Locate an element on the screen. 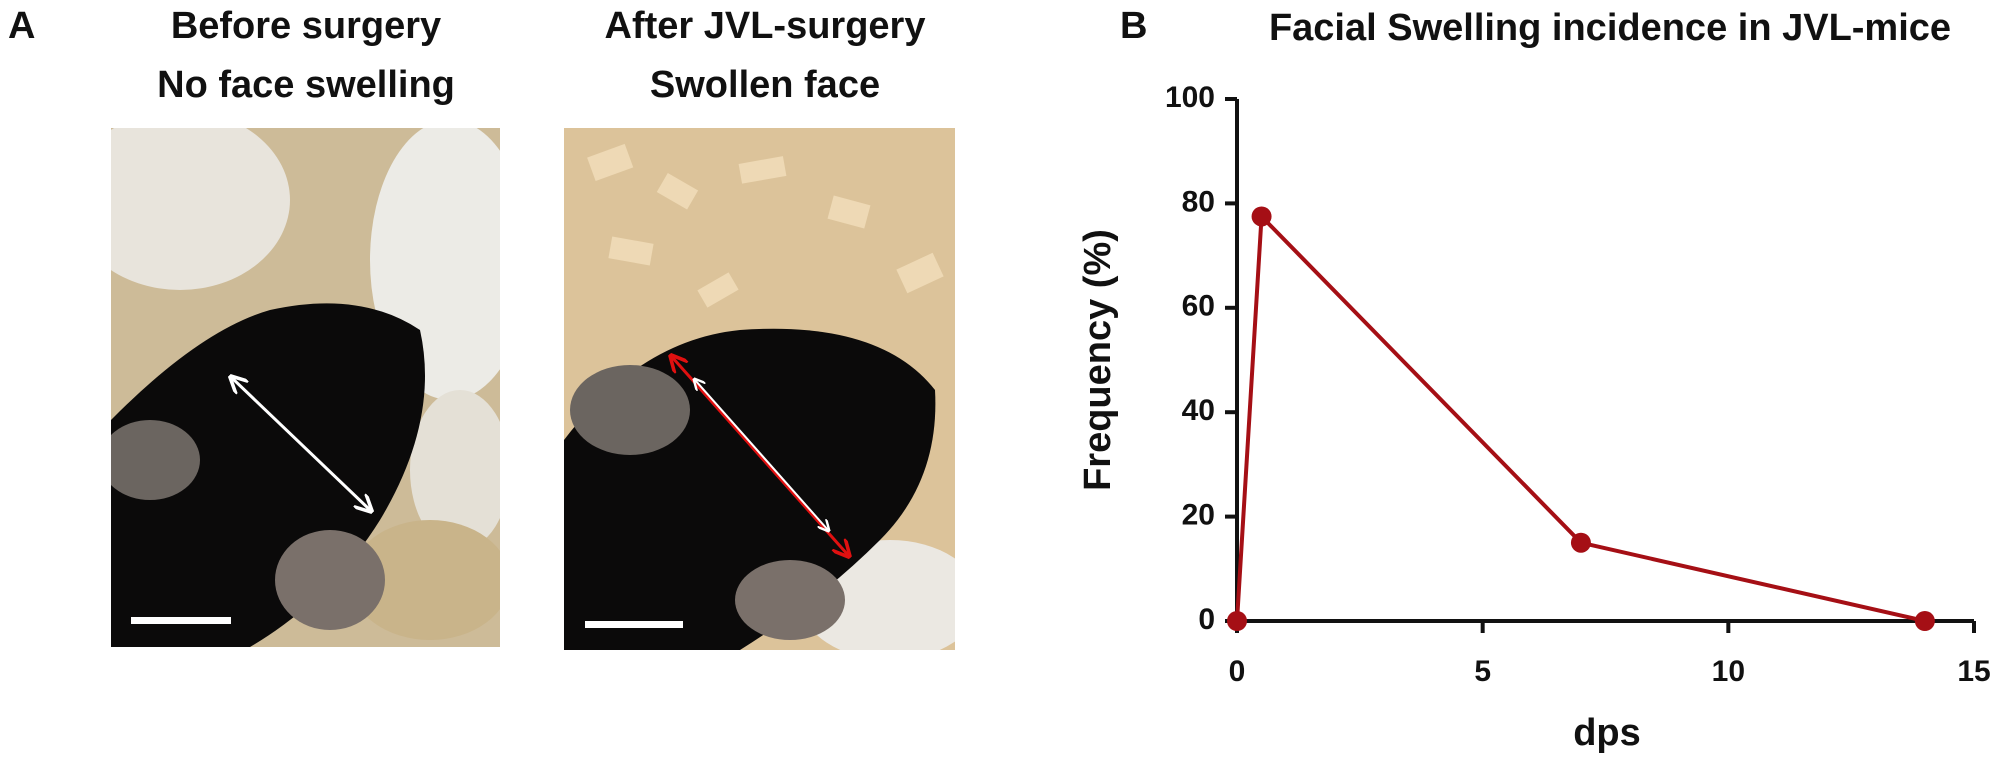 The image size is (2000, 760). y-tick-label: 20 is located at coordinates (1198, 515).